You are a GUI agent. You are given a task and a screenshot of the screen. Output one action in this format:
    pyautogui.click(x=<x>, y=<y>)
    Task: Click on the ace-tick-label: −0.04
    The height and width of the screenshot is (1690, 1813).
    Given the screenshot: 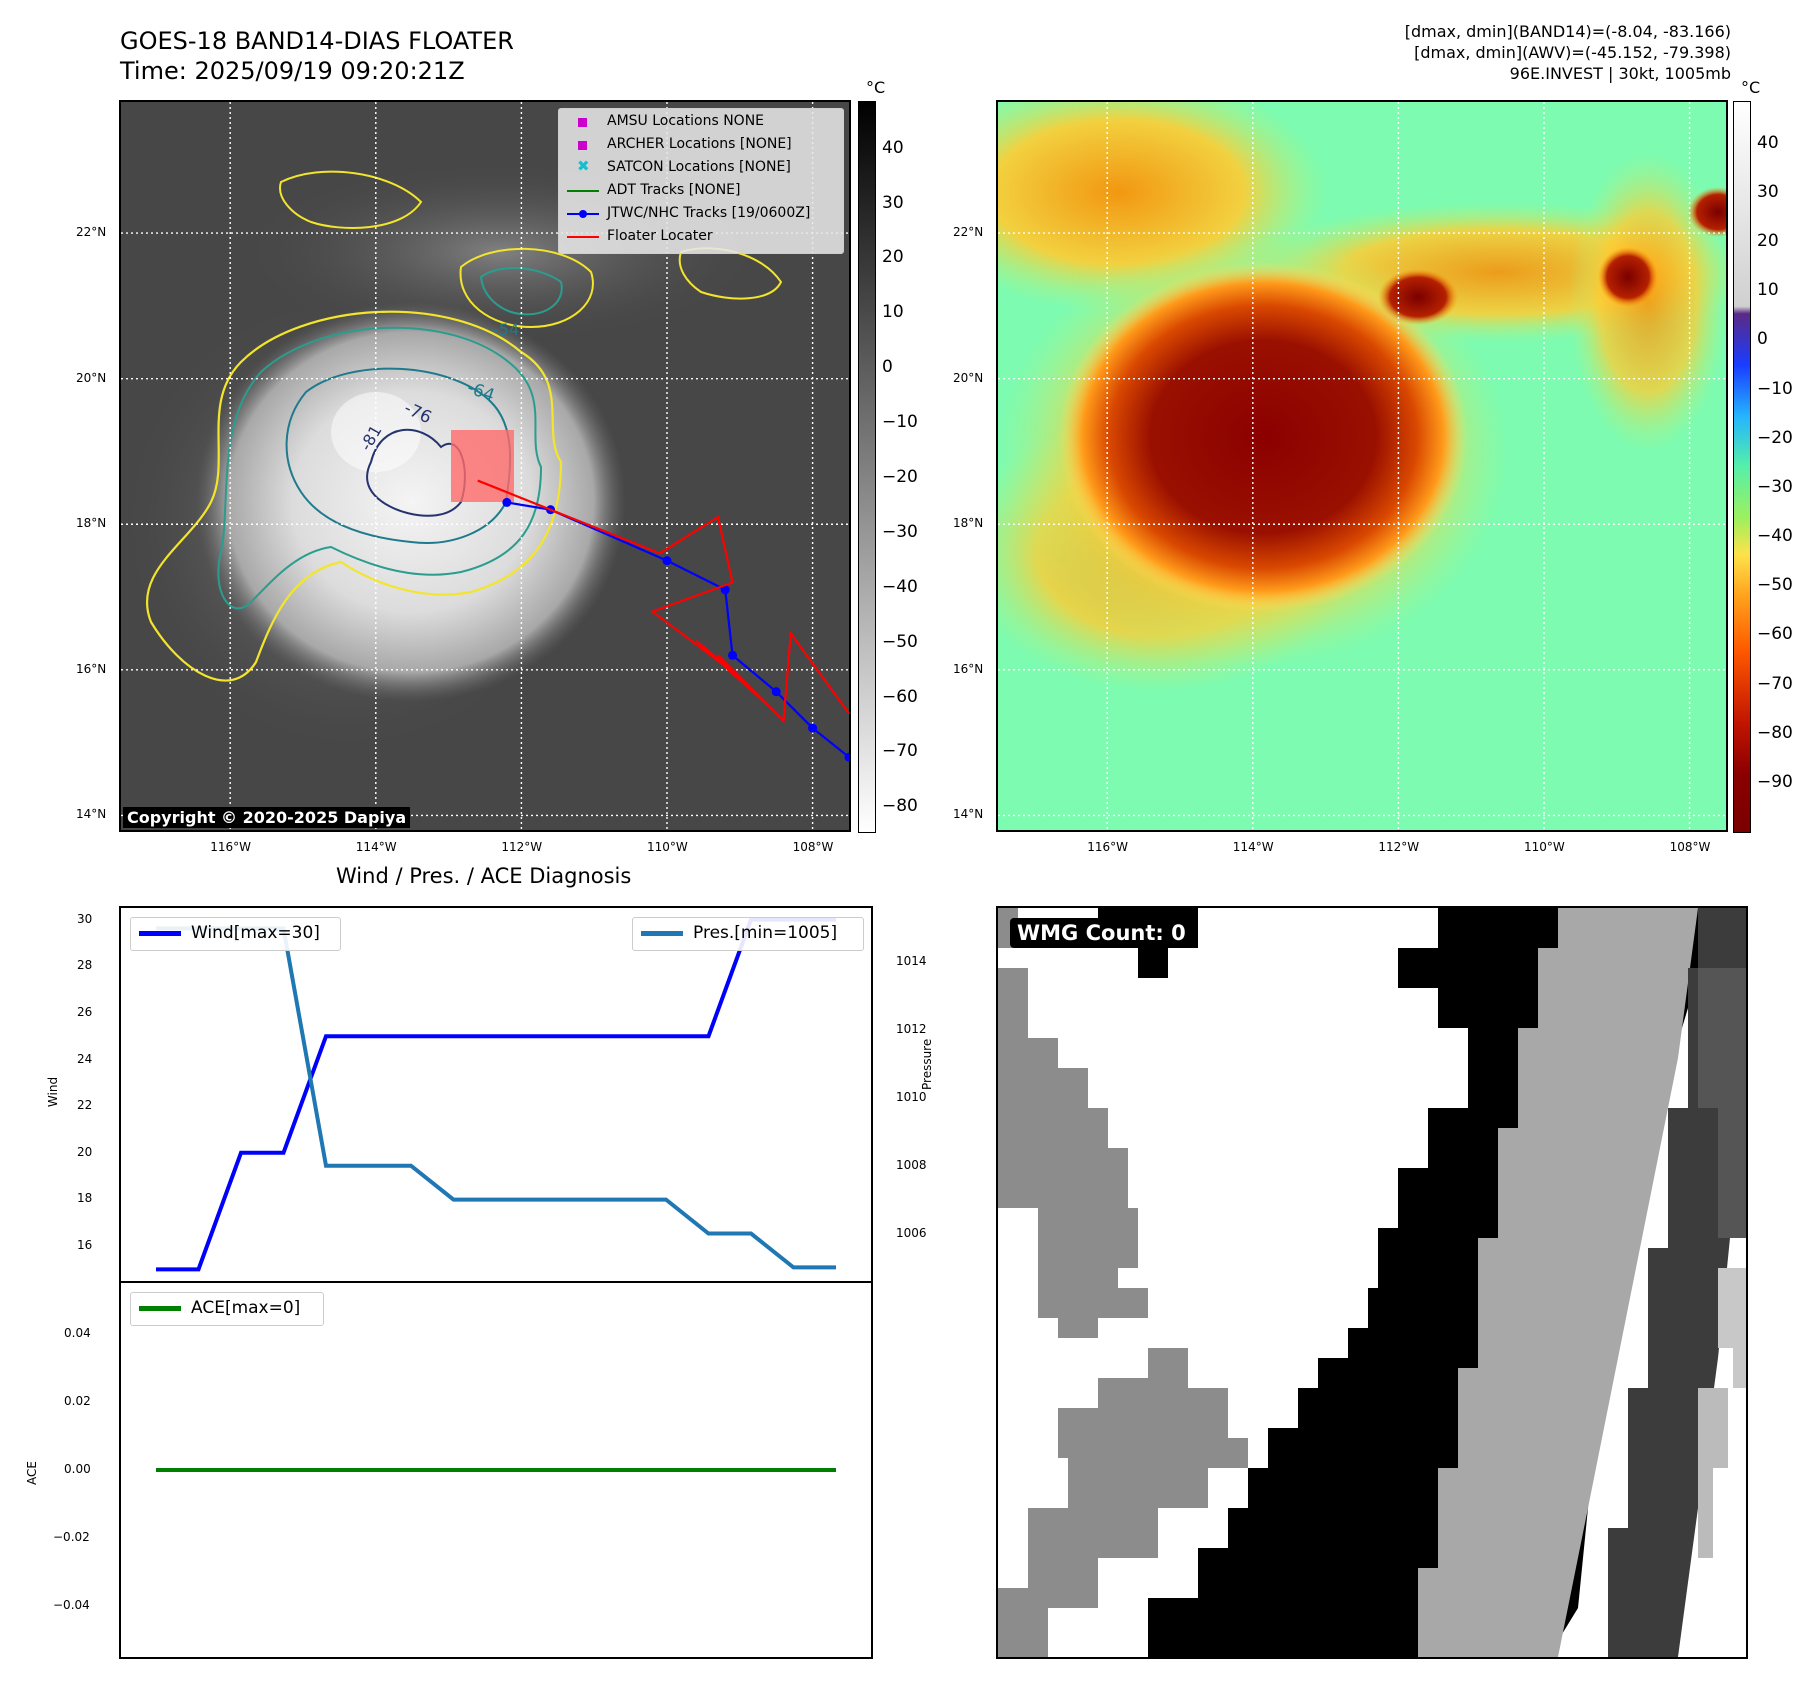 What is the action you would take?
    pyautogui.click(x=71, y=1605)
    